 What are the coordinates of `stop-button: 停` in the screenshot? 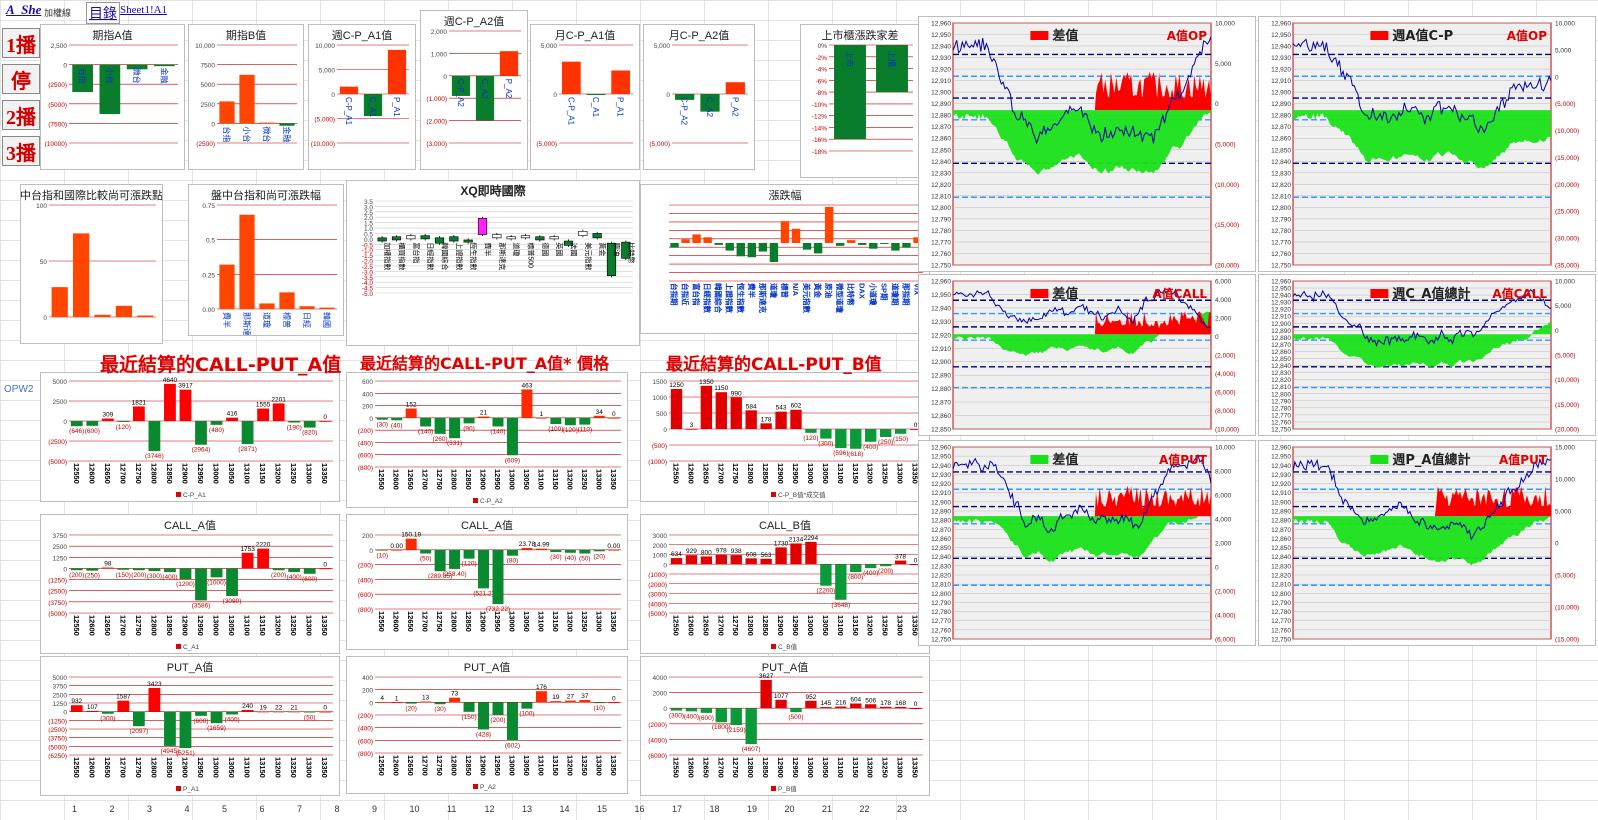 It's located at (21, 79).